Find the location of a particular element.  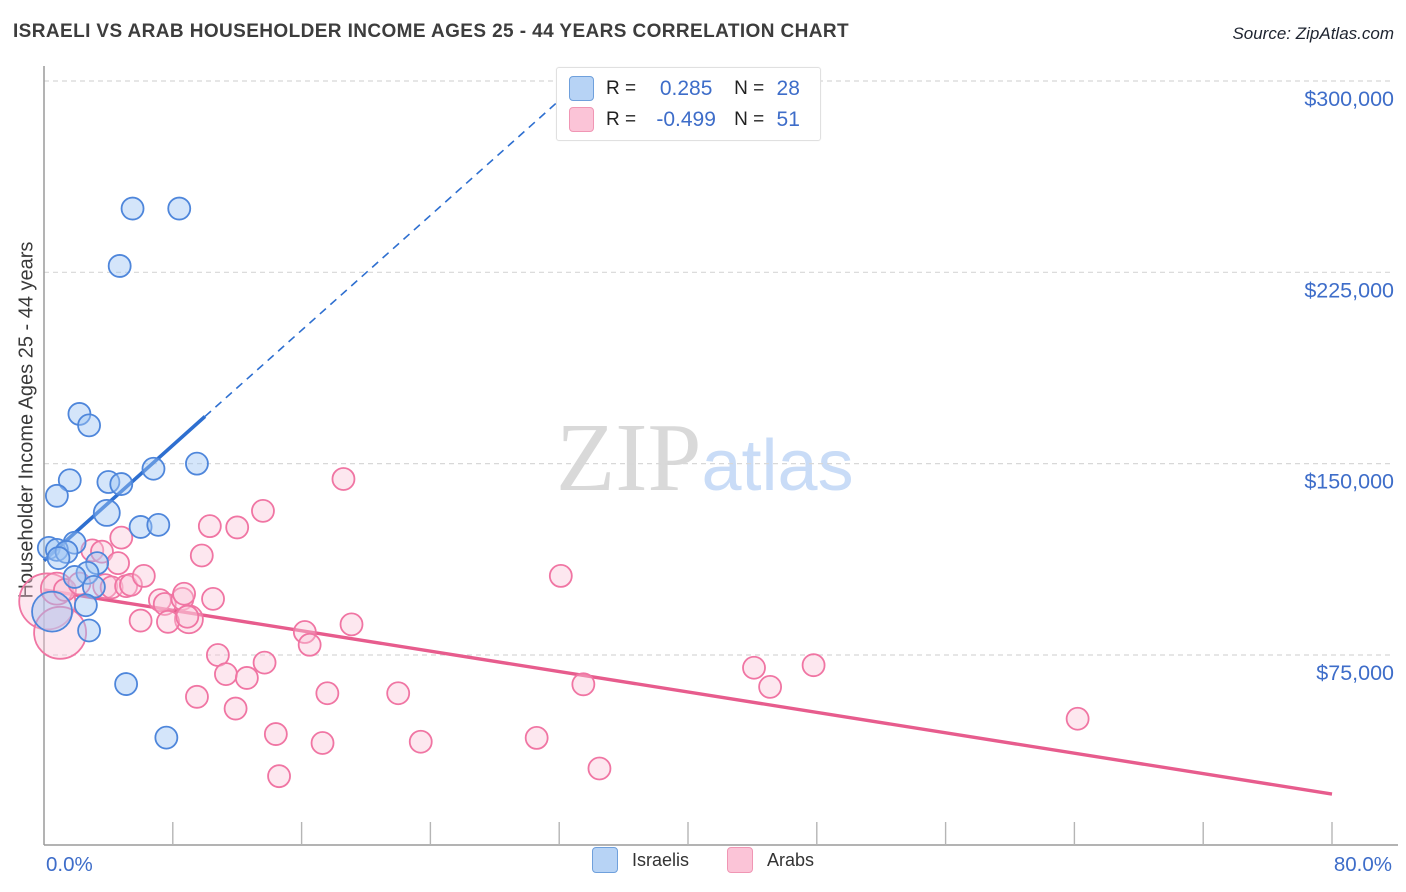

correlation-stats-box: R = 0.285 N = 28 R = -0.499 N = 51 is located at coordinates (689, 104).